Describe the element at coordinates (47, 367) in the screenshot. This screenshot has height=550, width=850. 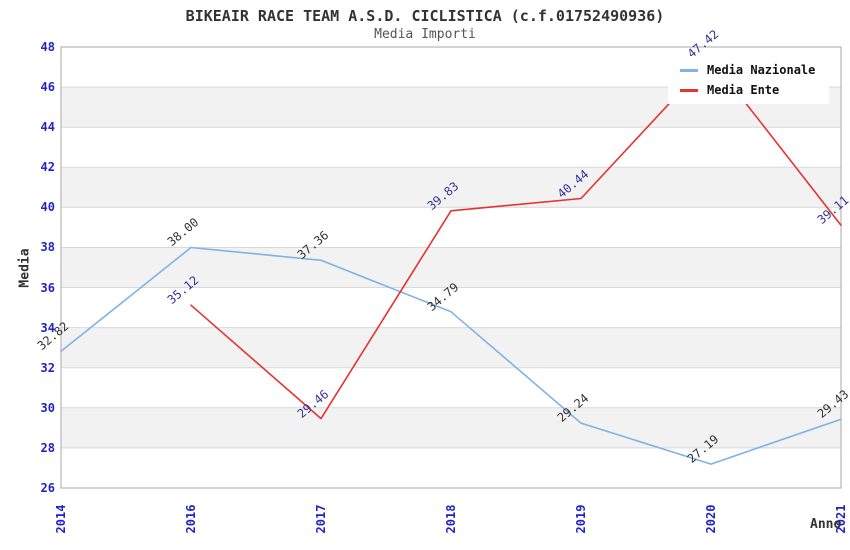
I see `y-tick-label: 32` at that location.